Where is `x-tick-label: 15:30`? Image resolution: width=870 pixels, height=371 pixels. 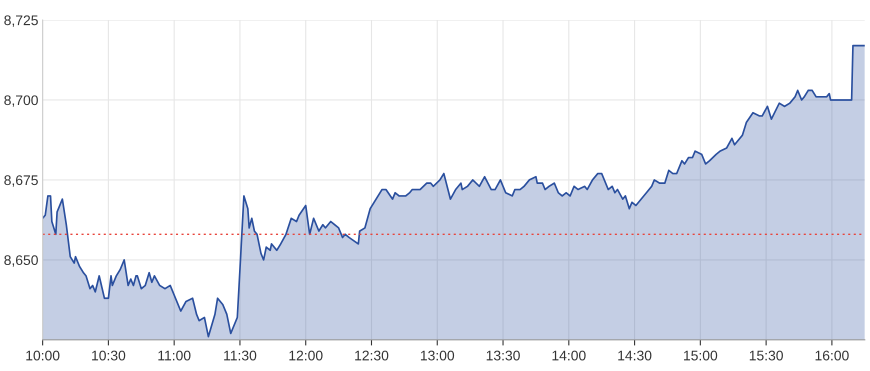
x-tick-label: 15:30 is located at coordinates (766, 355).